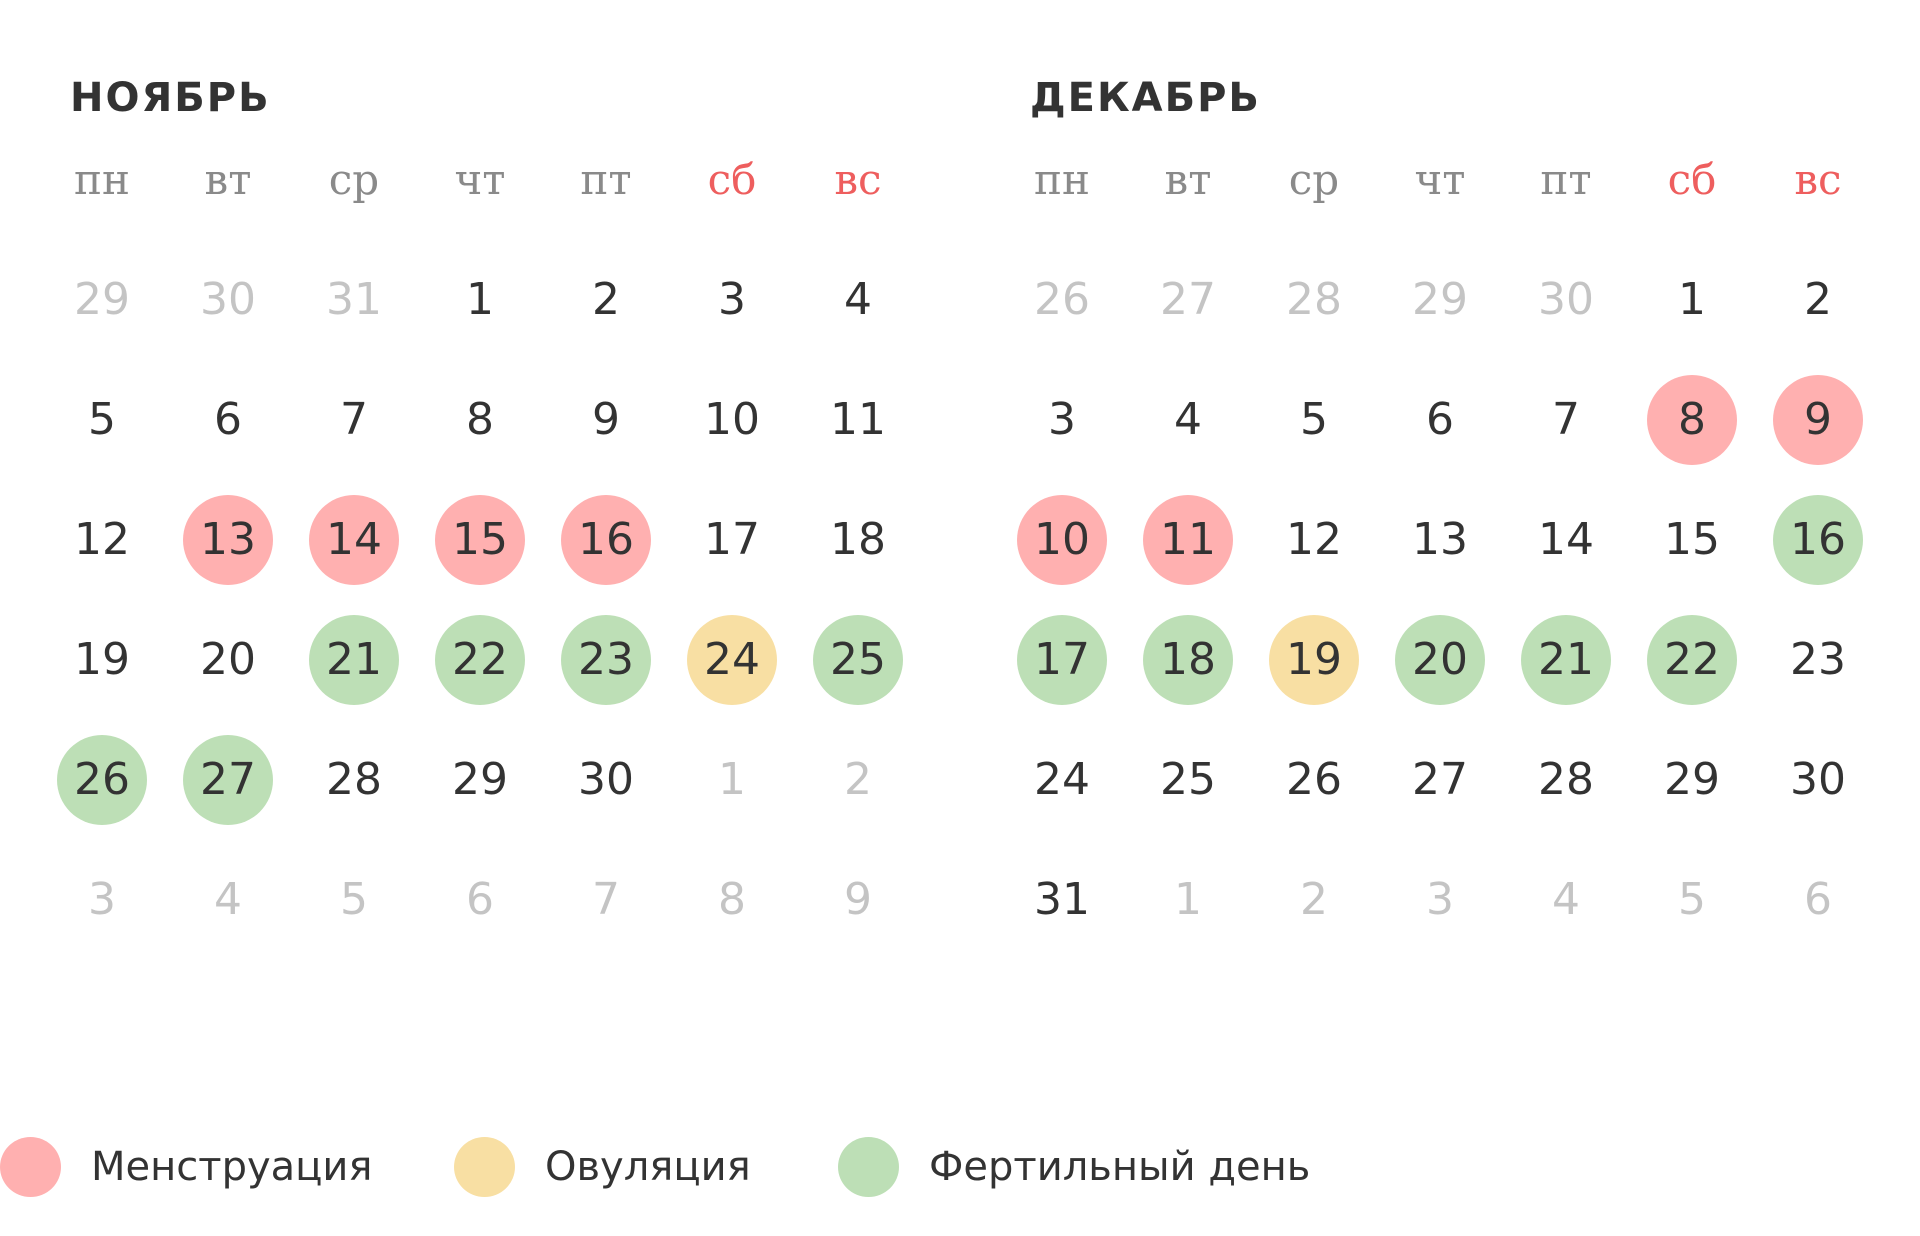  Describe the element at coordinates (606, 660) in the screenshot. I see `day-cell-fertile: 23` at that location.